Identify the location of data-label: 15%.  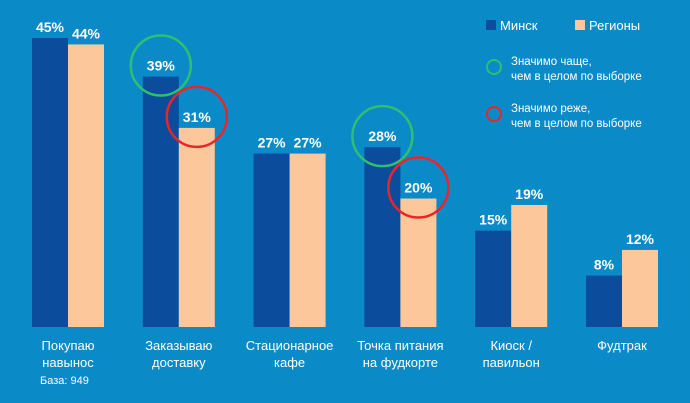
(493, 220).